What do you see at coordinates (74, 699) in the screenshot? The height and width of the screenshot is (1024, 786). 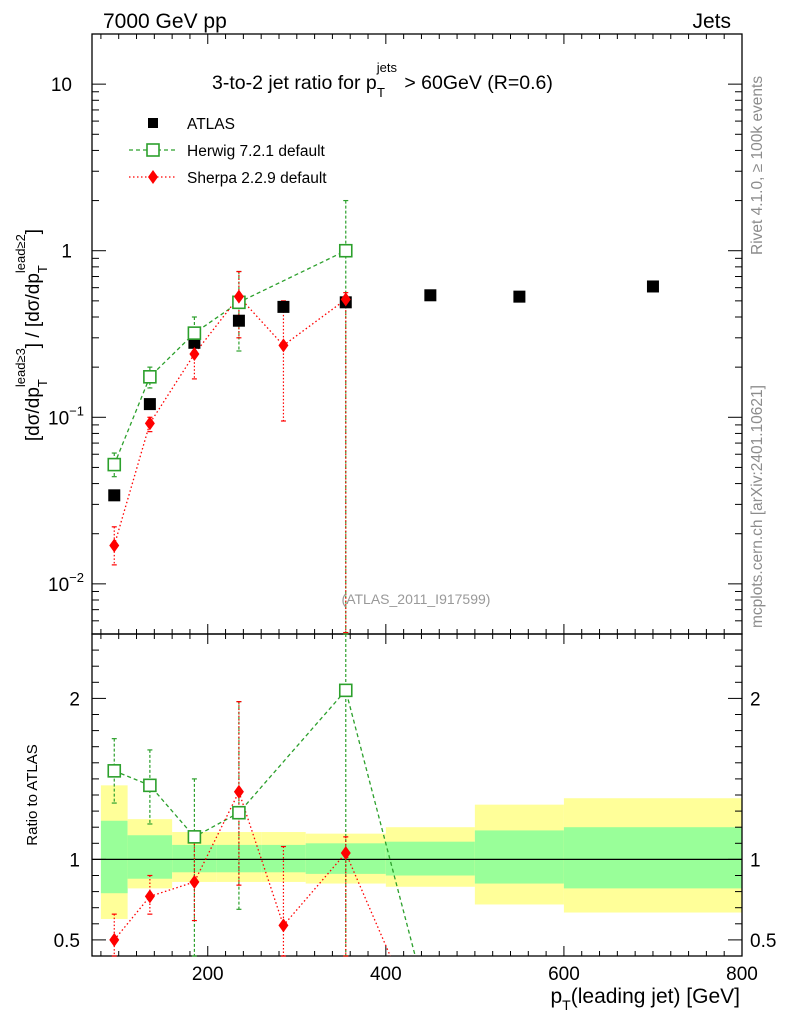 I see `ratio-y-tick-label: 2` at bounding box center [74, 699].